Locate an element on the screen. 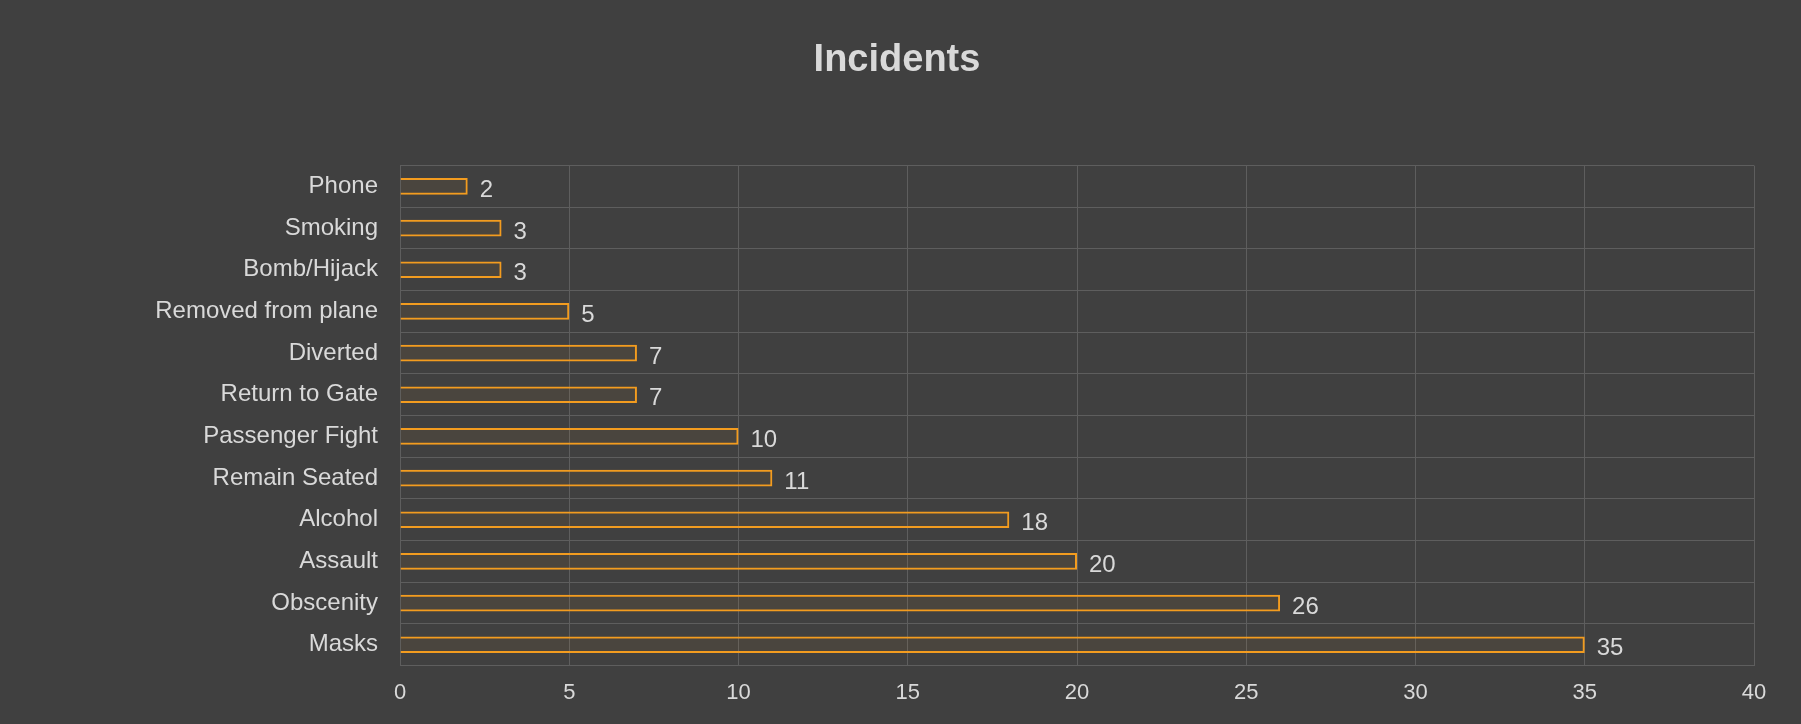 This screenshot has width=1801, height=724. x-tick-label: 25 is located at coordinates (1246, 691).